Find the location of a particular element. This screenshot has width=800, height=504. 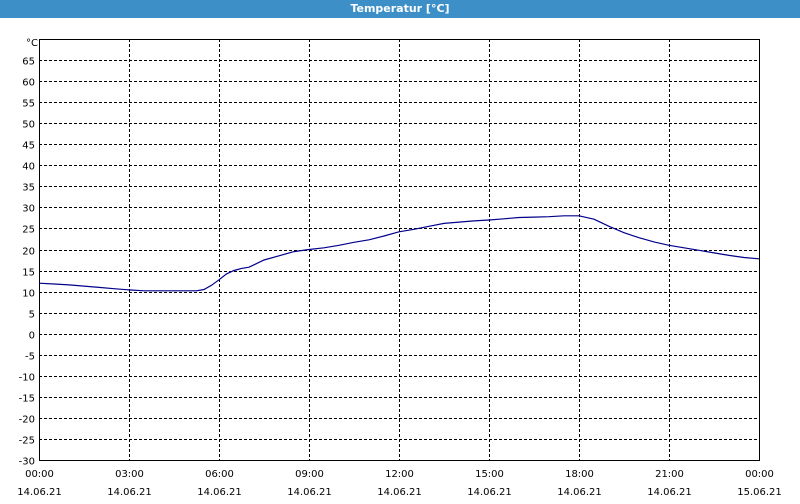

y-tick-label: 65 is located at coordinates (28, 62).